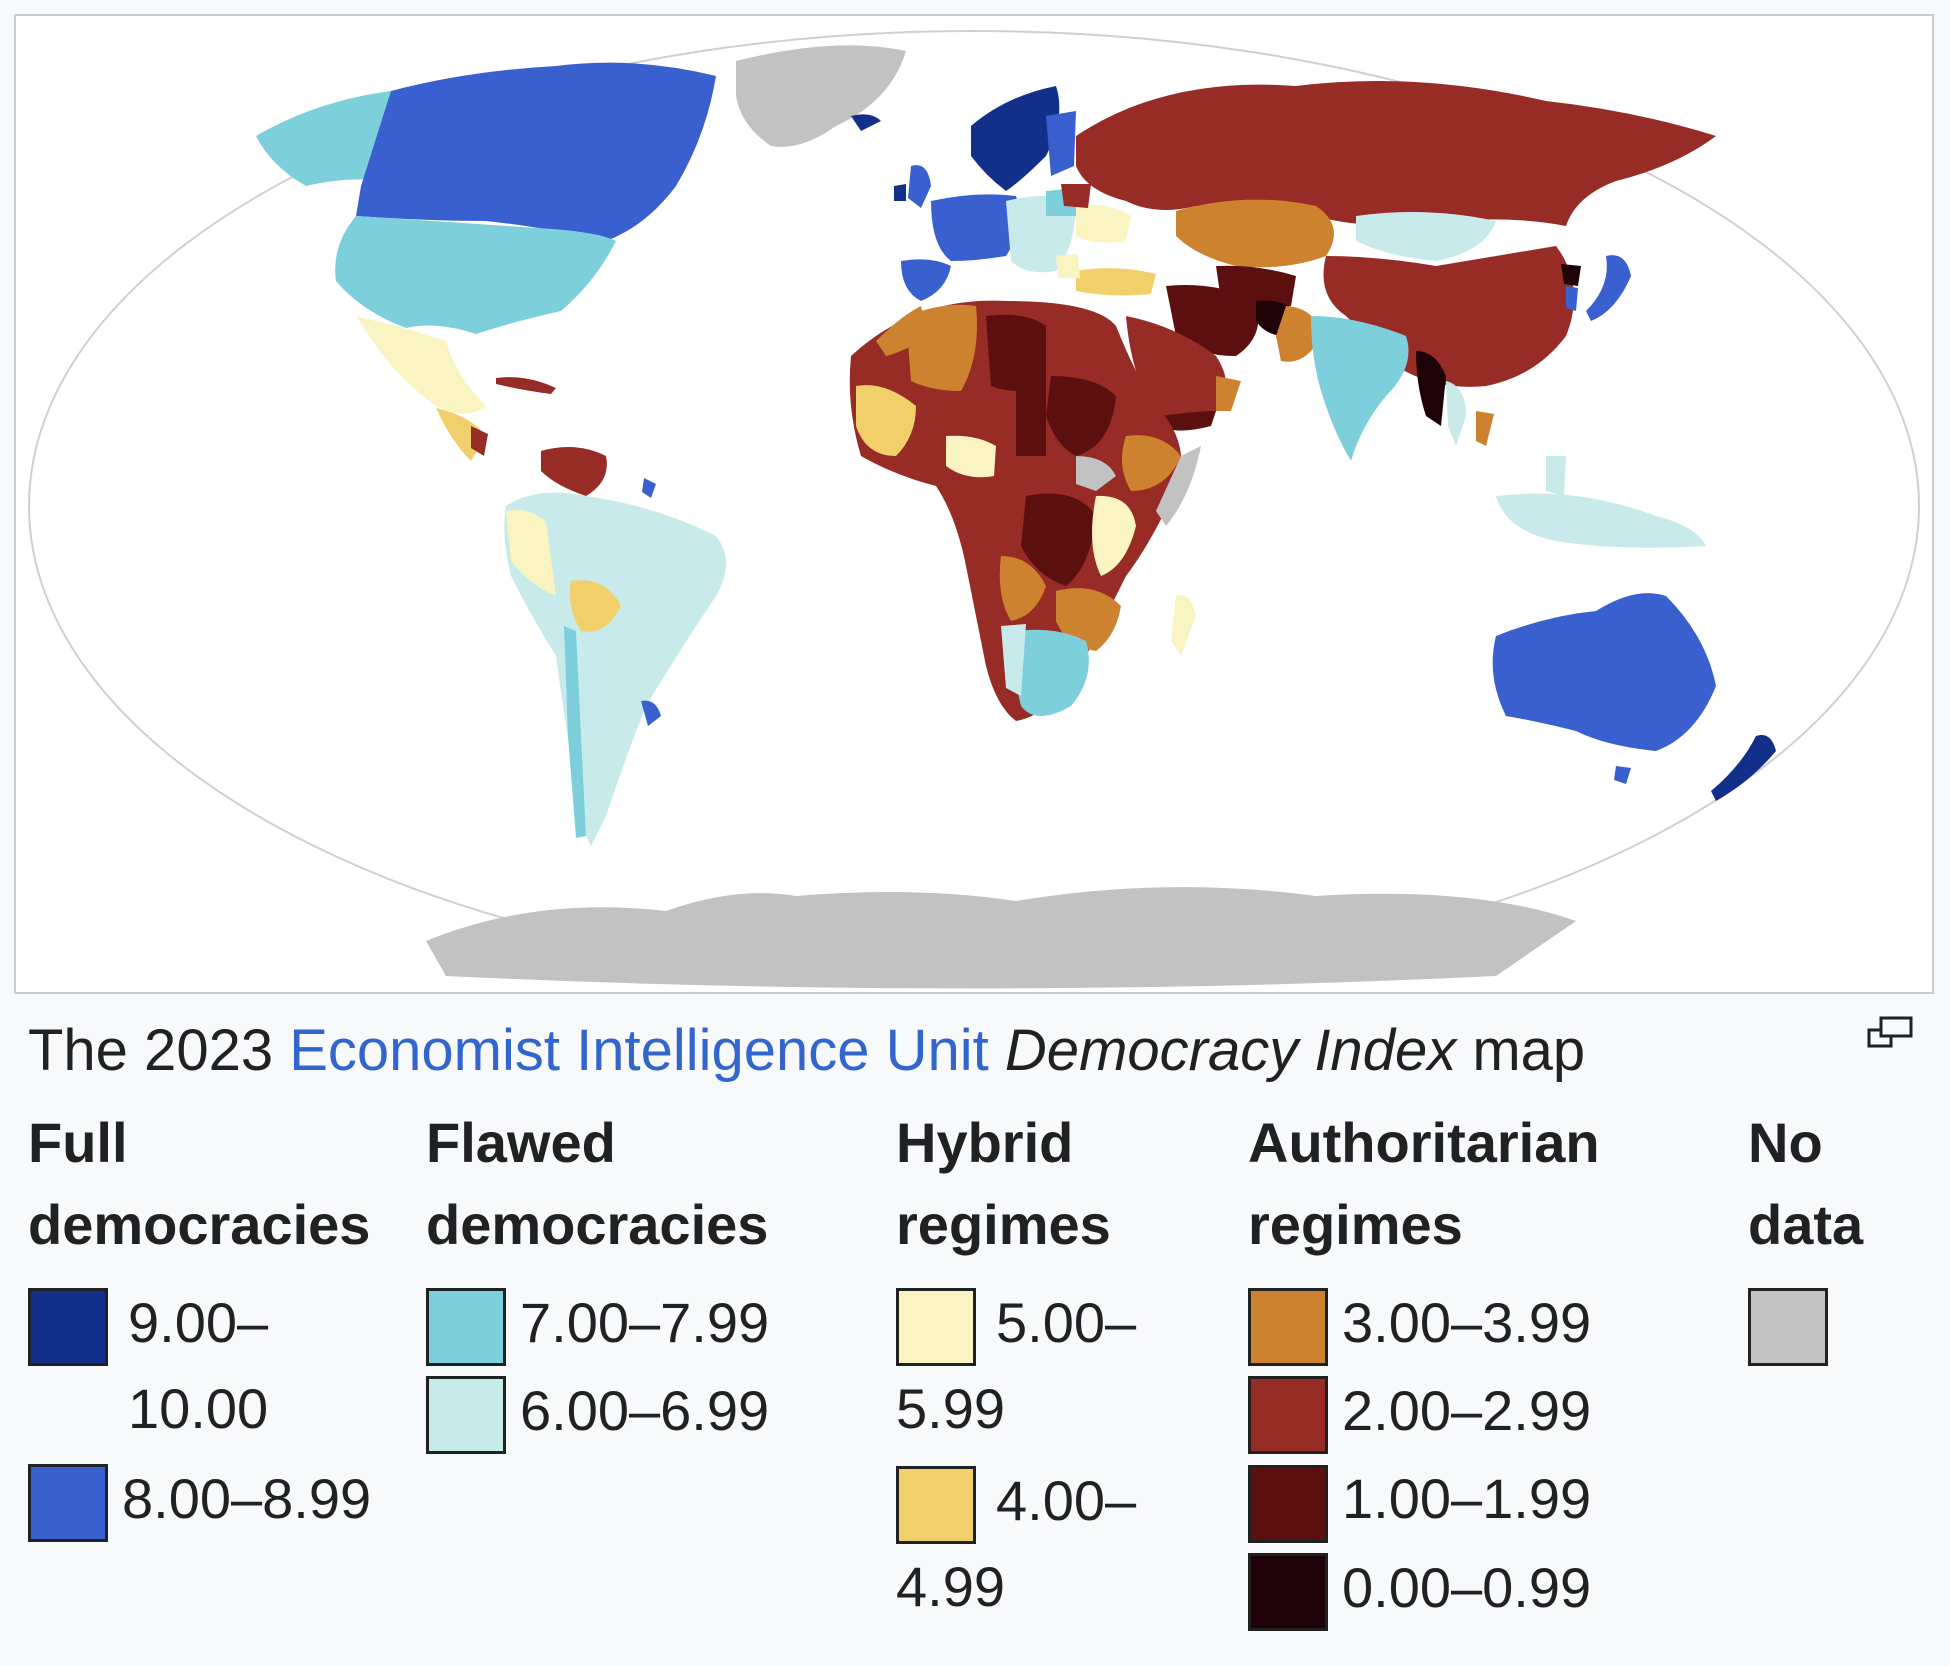  What do you see at coordinates (1176, 368) in the screenshot?
I see `arabia` at bounding box center [1176, 368].